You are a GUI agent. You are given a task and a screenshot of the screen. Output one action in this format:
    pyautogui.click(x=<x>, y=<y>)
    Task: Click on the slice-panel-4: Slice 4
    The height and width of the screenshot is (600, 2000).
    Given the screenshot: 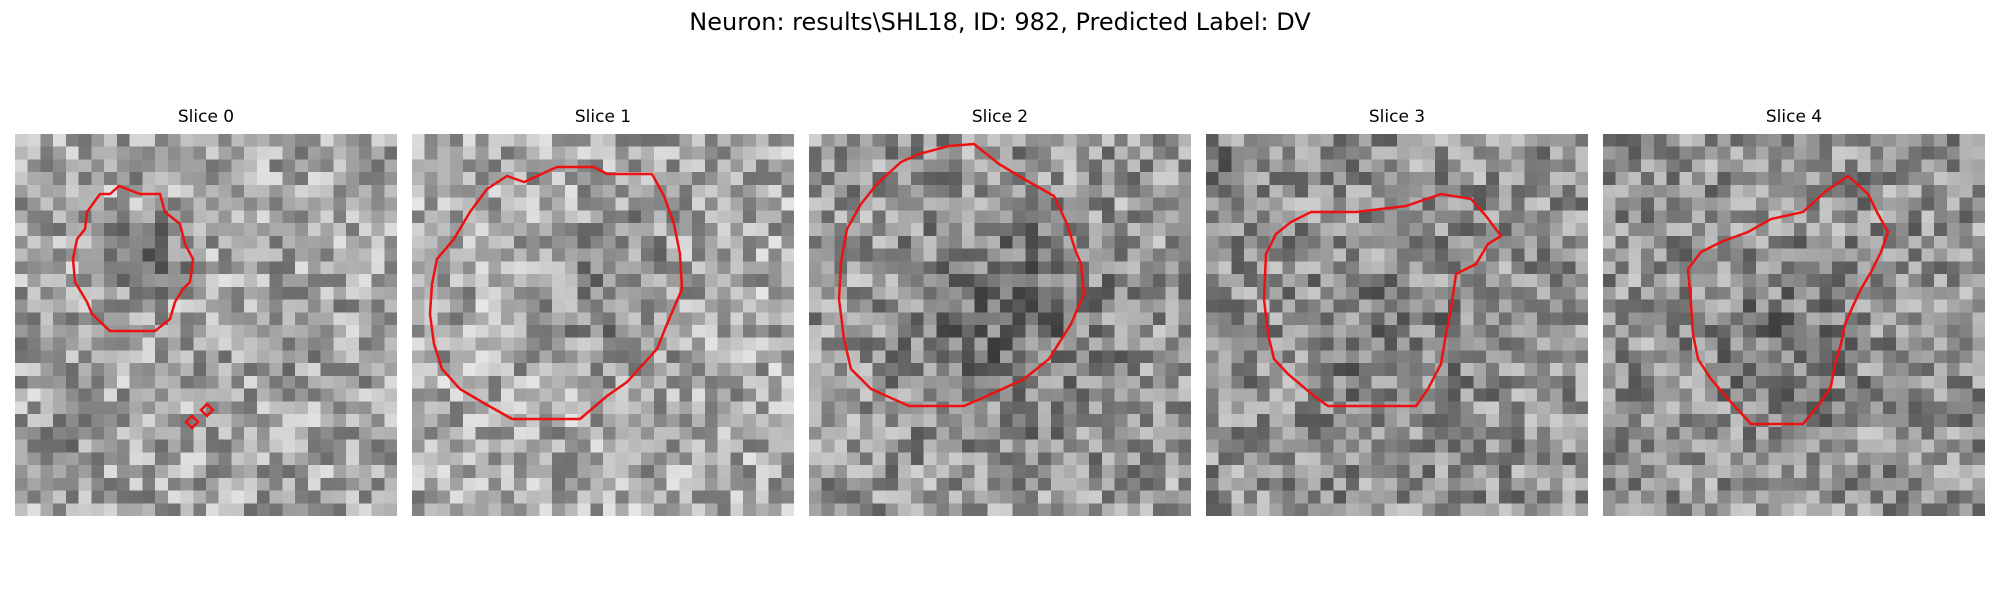 What is the action you would take?
    pyautogui.click(x=1794, y=311)
    